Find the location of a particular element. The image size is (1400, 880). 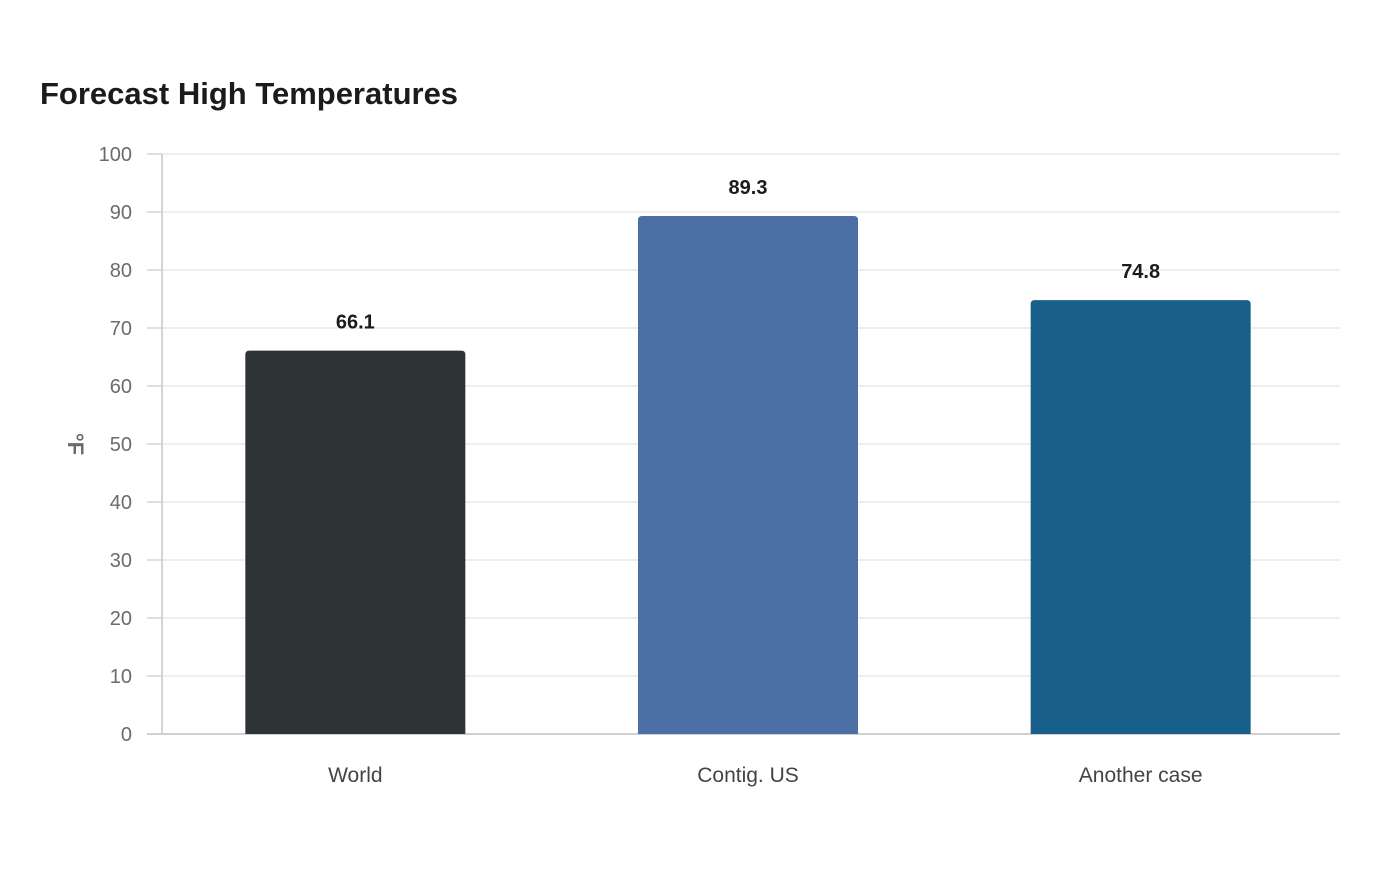

y-tick-label: 40 is located at coordinates (121, 503).